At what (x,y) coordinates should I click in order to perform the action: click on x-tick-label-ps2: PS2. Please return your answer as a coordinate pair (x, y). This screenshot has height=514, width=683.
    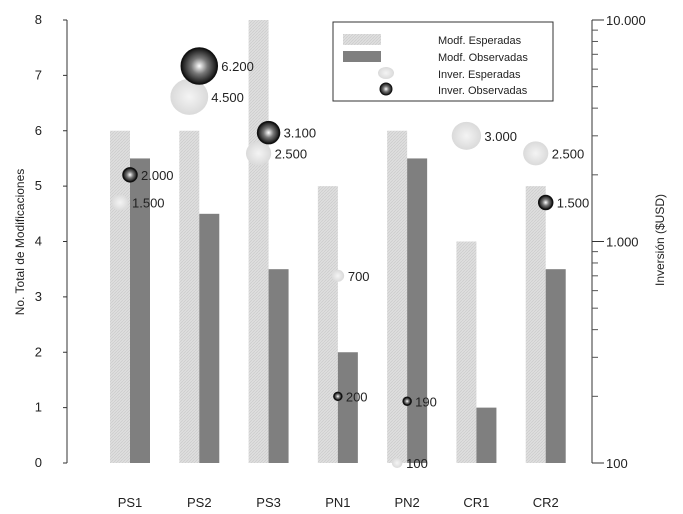
    Looking at the image, I should click on (199, 502).